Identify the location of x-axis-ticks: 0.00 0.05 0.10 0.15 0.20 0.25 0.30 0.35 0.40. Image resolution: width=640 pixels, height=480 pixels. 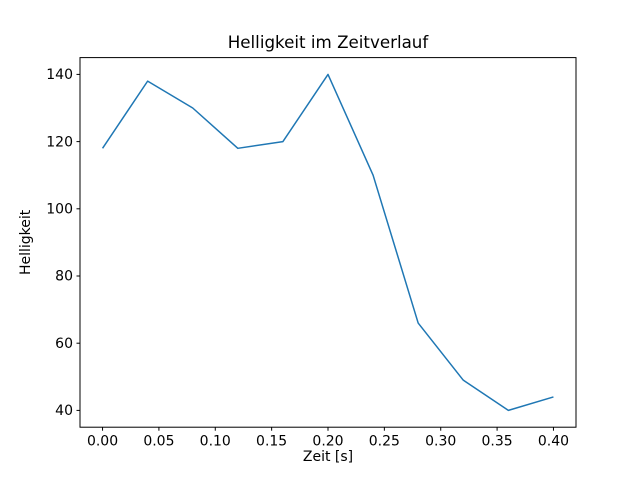
(328, 438).